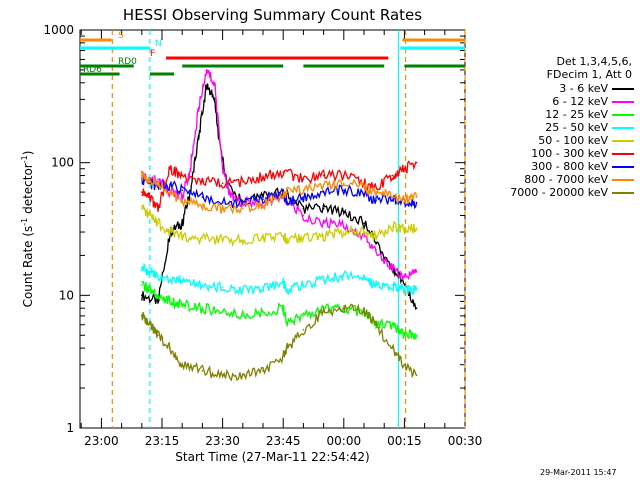 The height and width of the screenshot is (480, 640). What do you see at coordinates (28, 190) in the screenshot?
I see `y-axis-label-part: detector` at bounding box center [28, 190].